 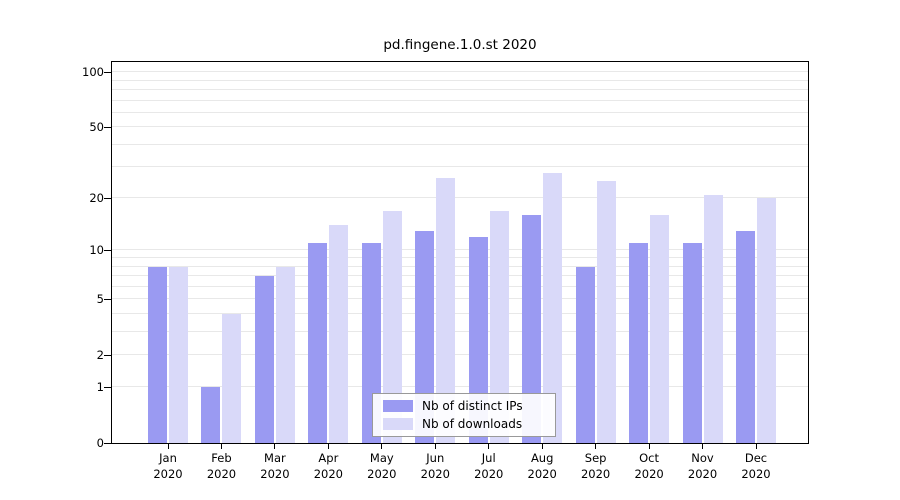 I want to click on x-tick-label-jan: Jan 2020, so click(x=168, y=466).